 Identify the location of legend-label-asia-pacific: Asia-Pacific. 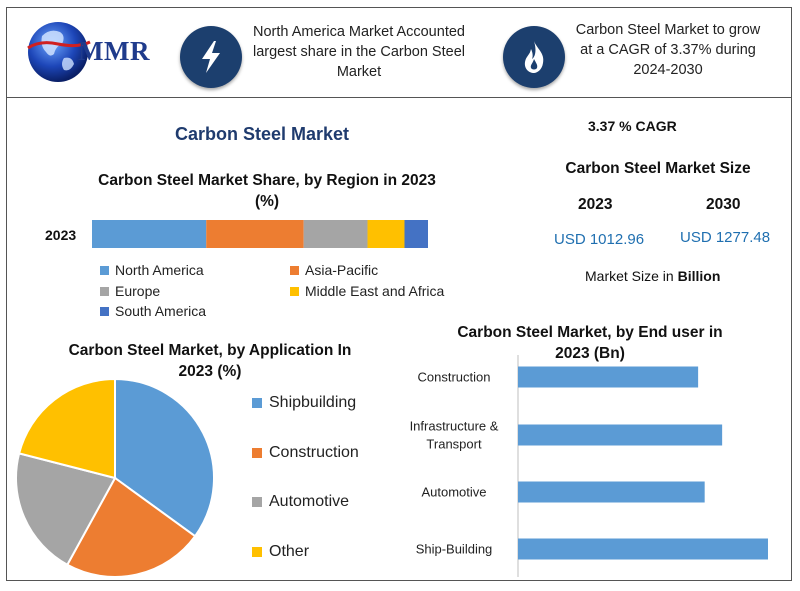
(342, 270).